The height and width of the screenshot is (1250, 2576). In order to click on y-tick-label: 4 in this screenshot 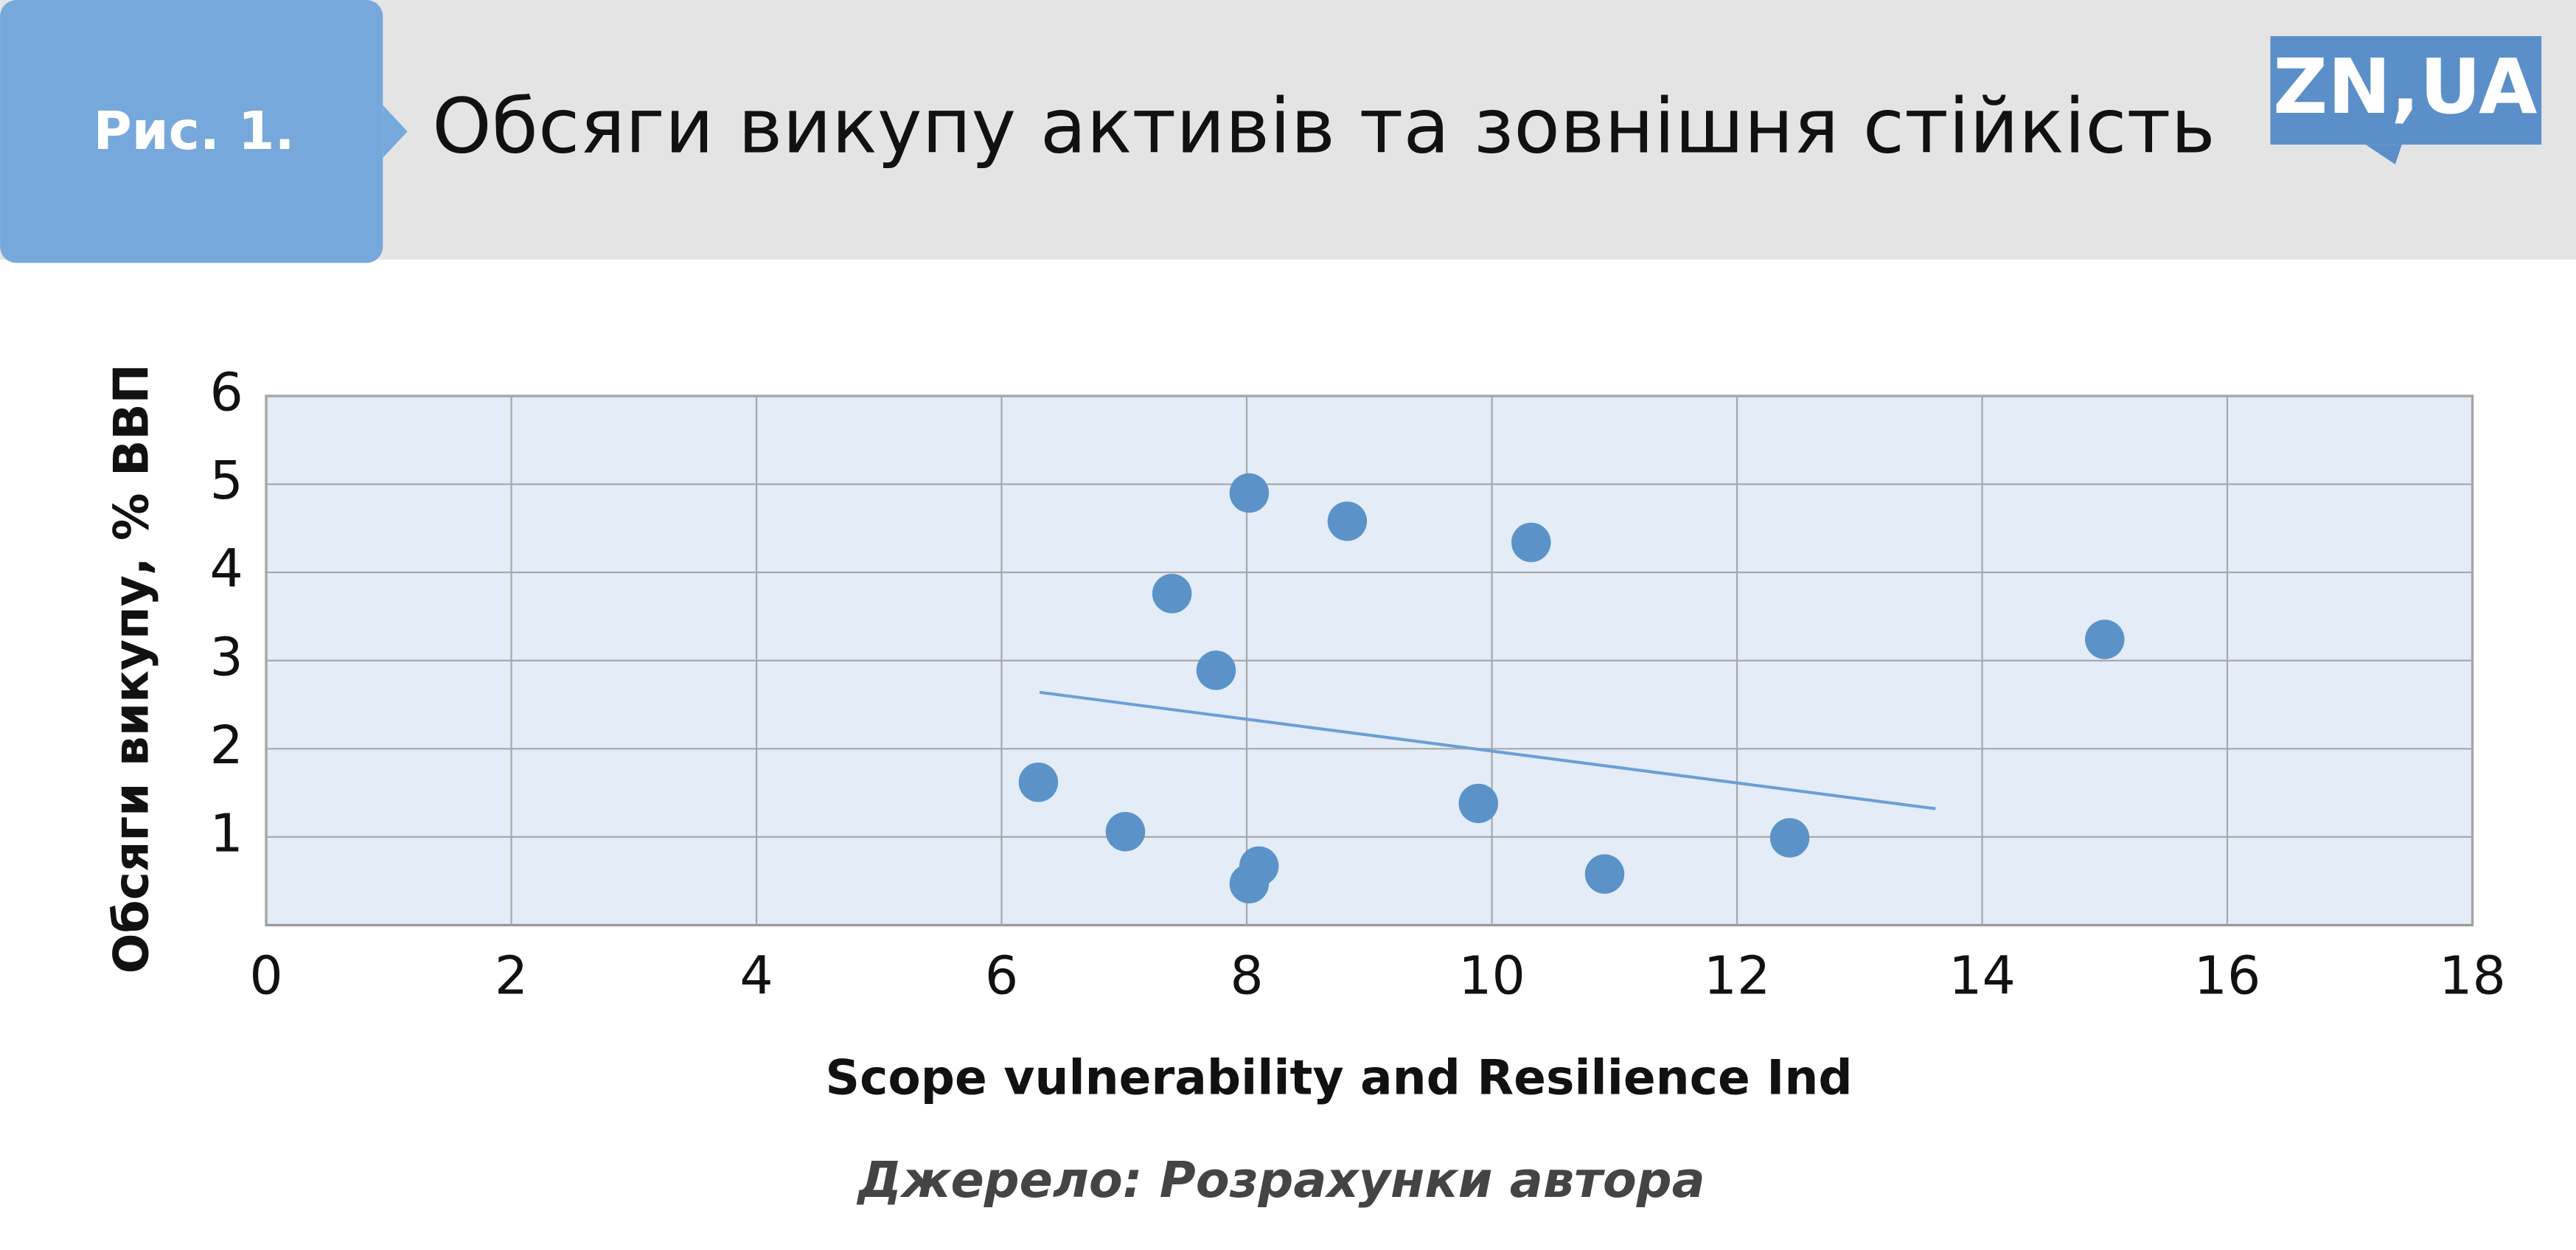, I will do `click(226, 569)`.